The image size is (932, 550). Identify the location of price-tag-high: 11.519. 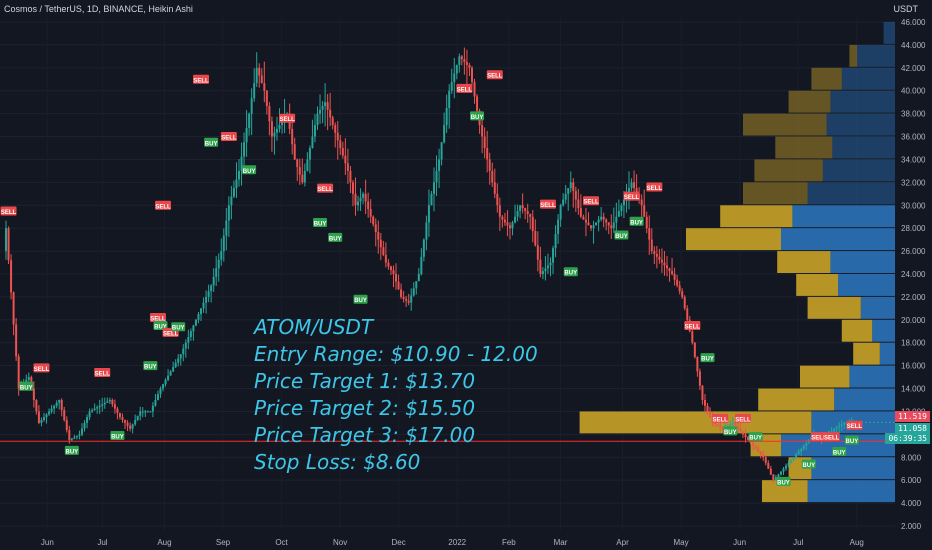
(912, 416).